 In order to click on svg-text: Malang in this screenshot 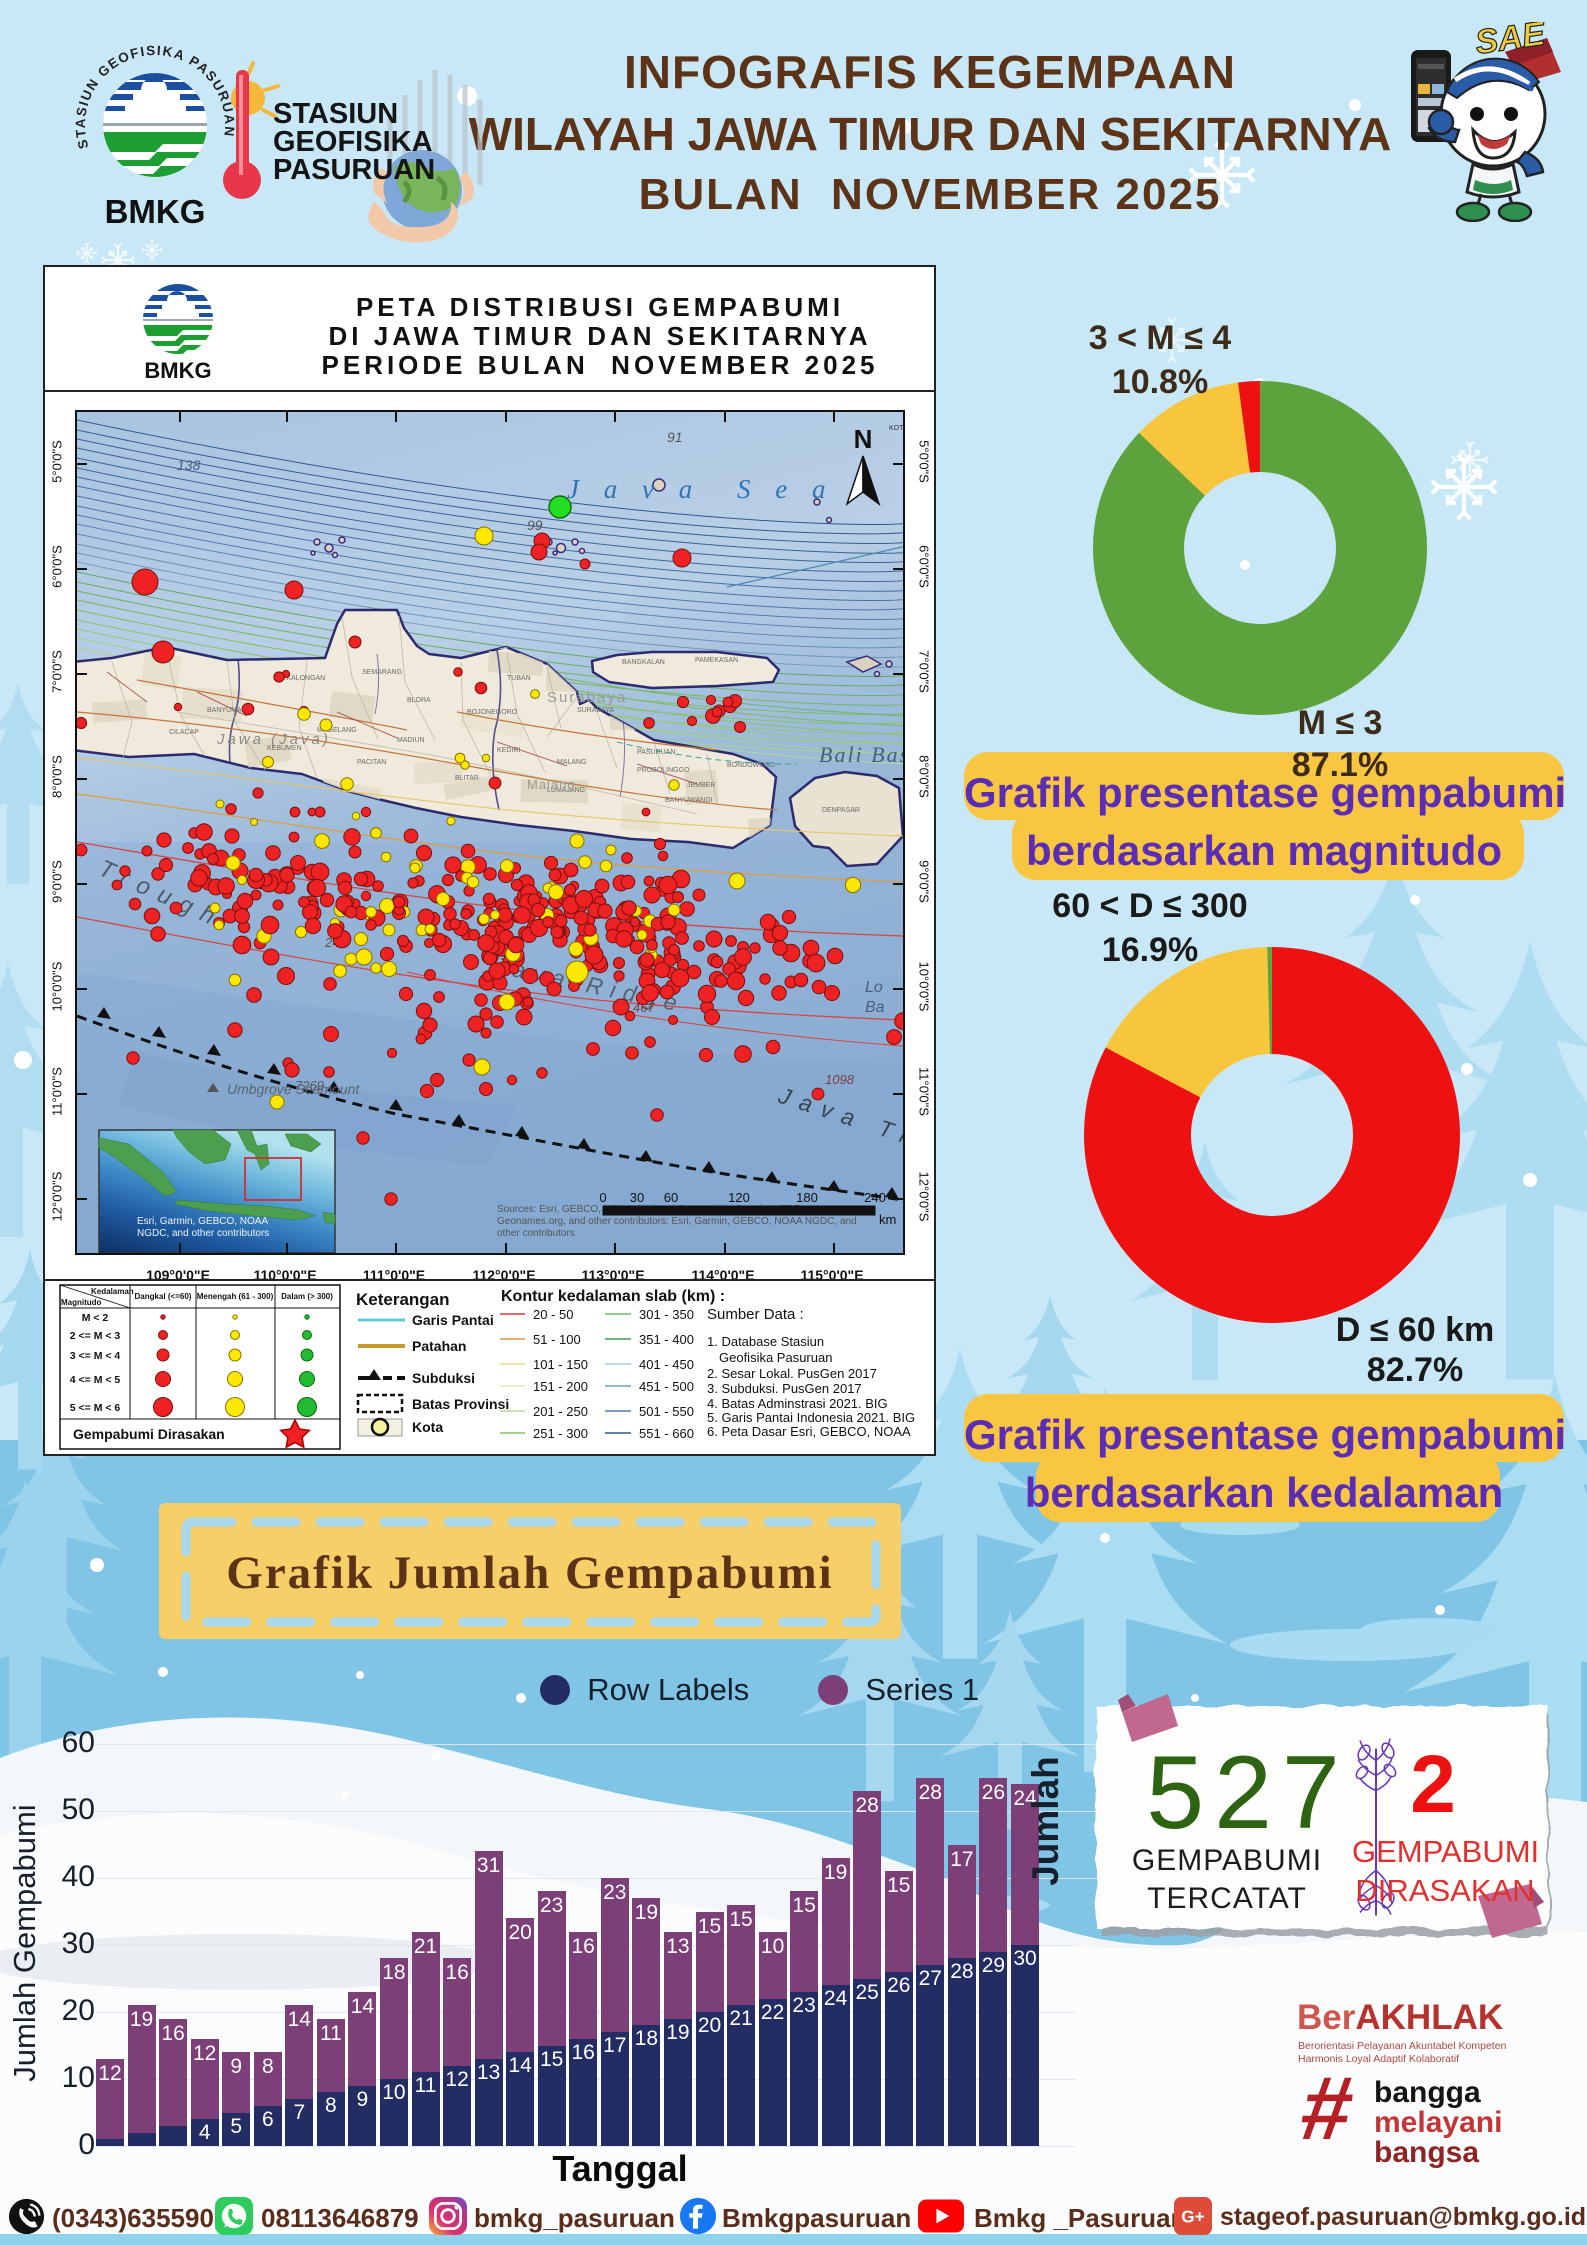, I will do `click(551, 784)`.